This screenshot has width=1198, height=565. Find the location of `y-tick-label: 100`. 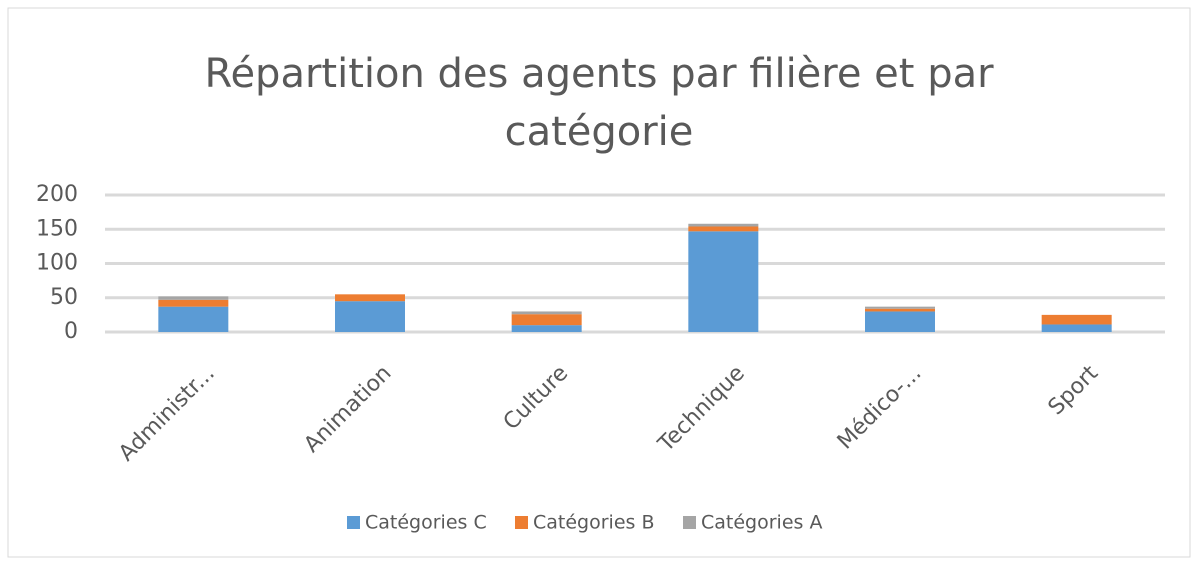

y-tick-label: 100 is located at coordinates (57, 263).